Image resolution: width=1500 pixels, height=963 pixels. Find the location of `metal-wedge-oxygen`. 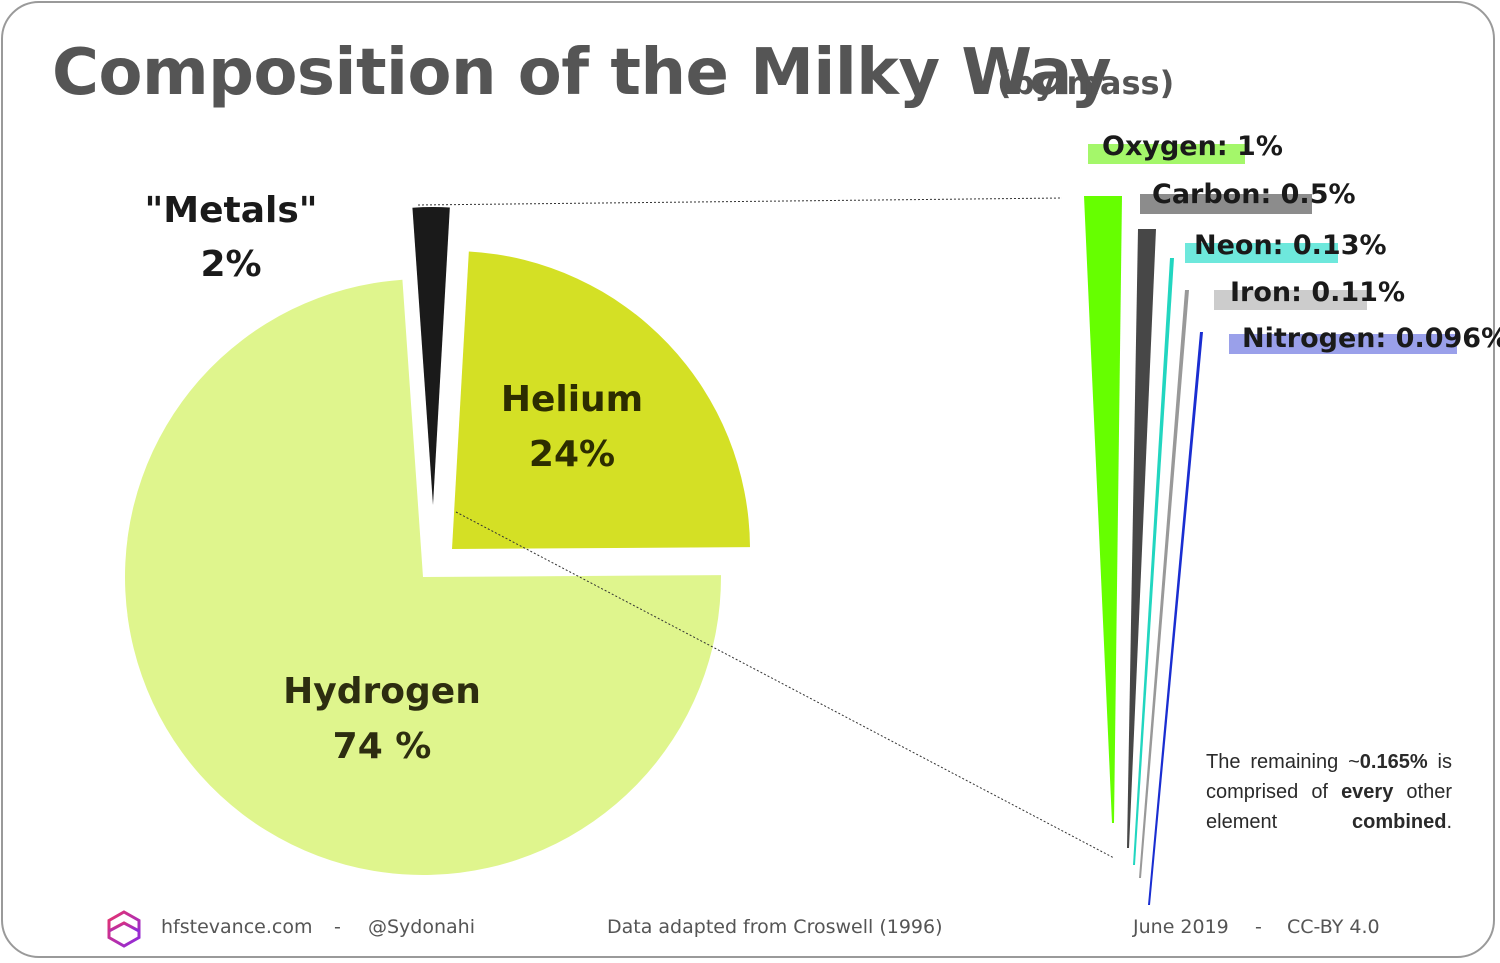

metal-wedge-oxygen is located at coordinates (1103, 509).